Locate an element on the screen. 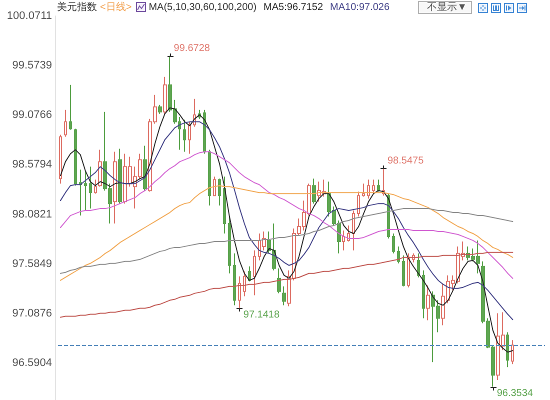 Image resolution: width=550 pixels, height=400 pixels. y-tick-label: 98.0821 is located at coordinates (32, 214).